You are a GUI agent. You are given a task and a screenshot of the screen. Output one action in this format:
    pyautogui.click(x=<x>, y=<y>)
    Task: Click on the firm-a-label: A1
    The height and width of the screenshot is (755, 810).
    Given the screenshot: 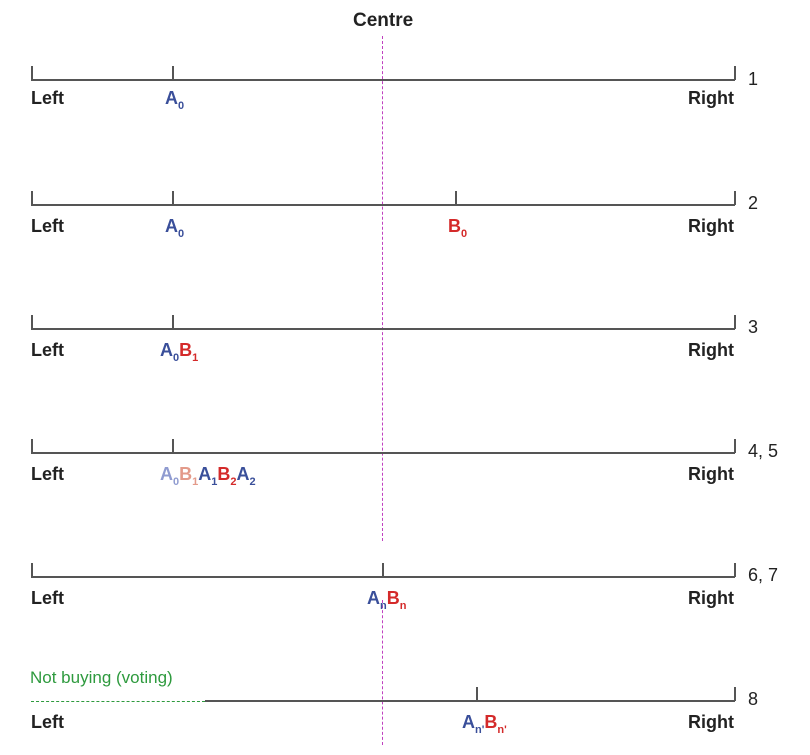 What is the action you would take?
    pyautogui.click(x=208, y=476)
    